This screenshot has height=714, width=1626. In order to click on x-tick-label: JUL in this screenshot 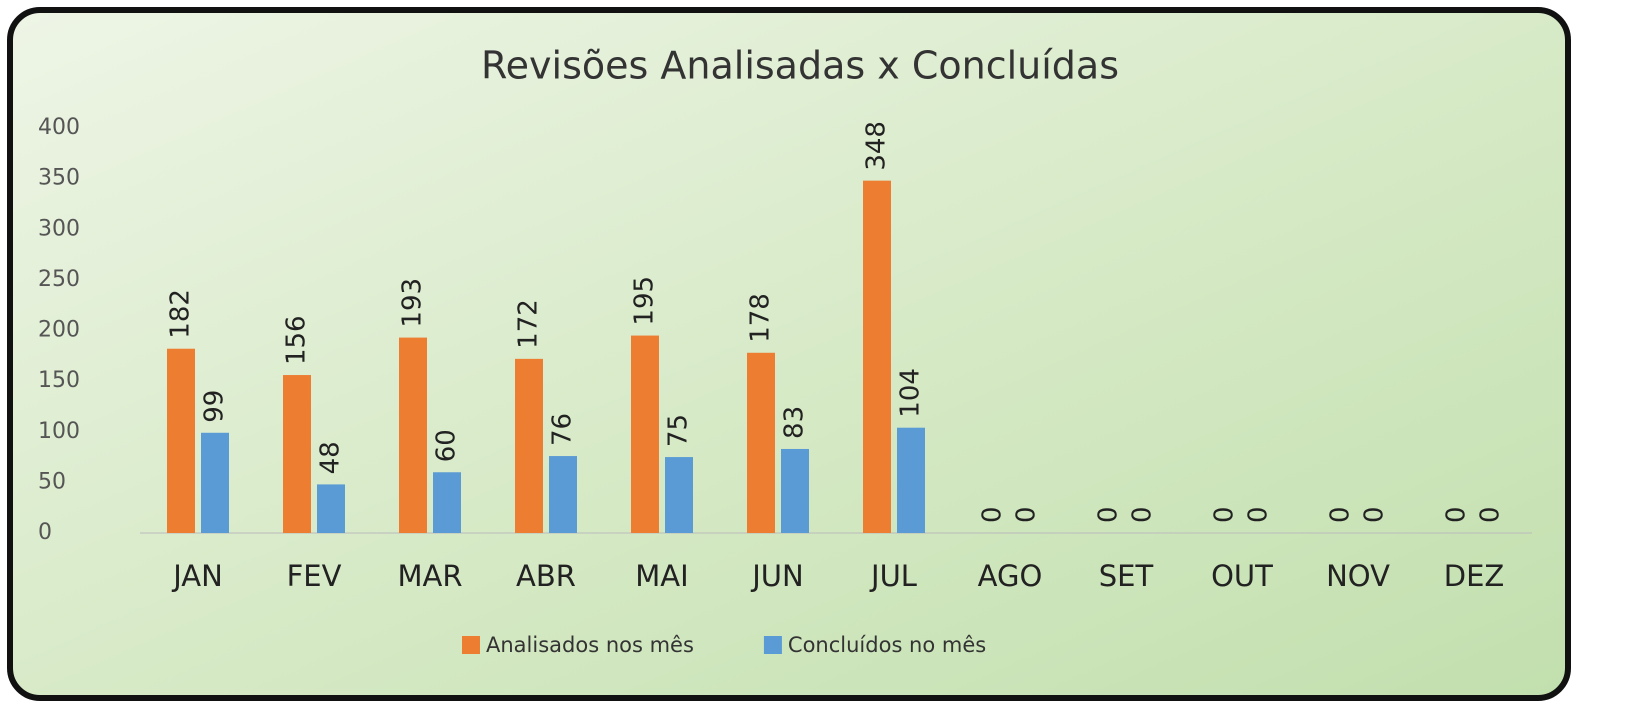, I will do `click(893, 576)`.